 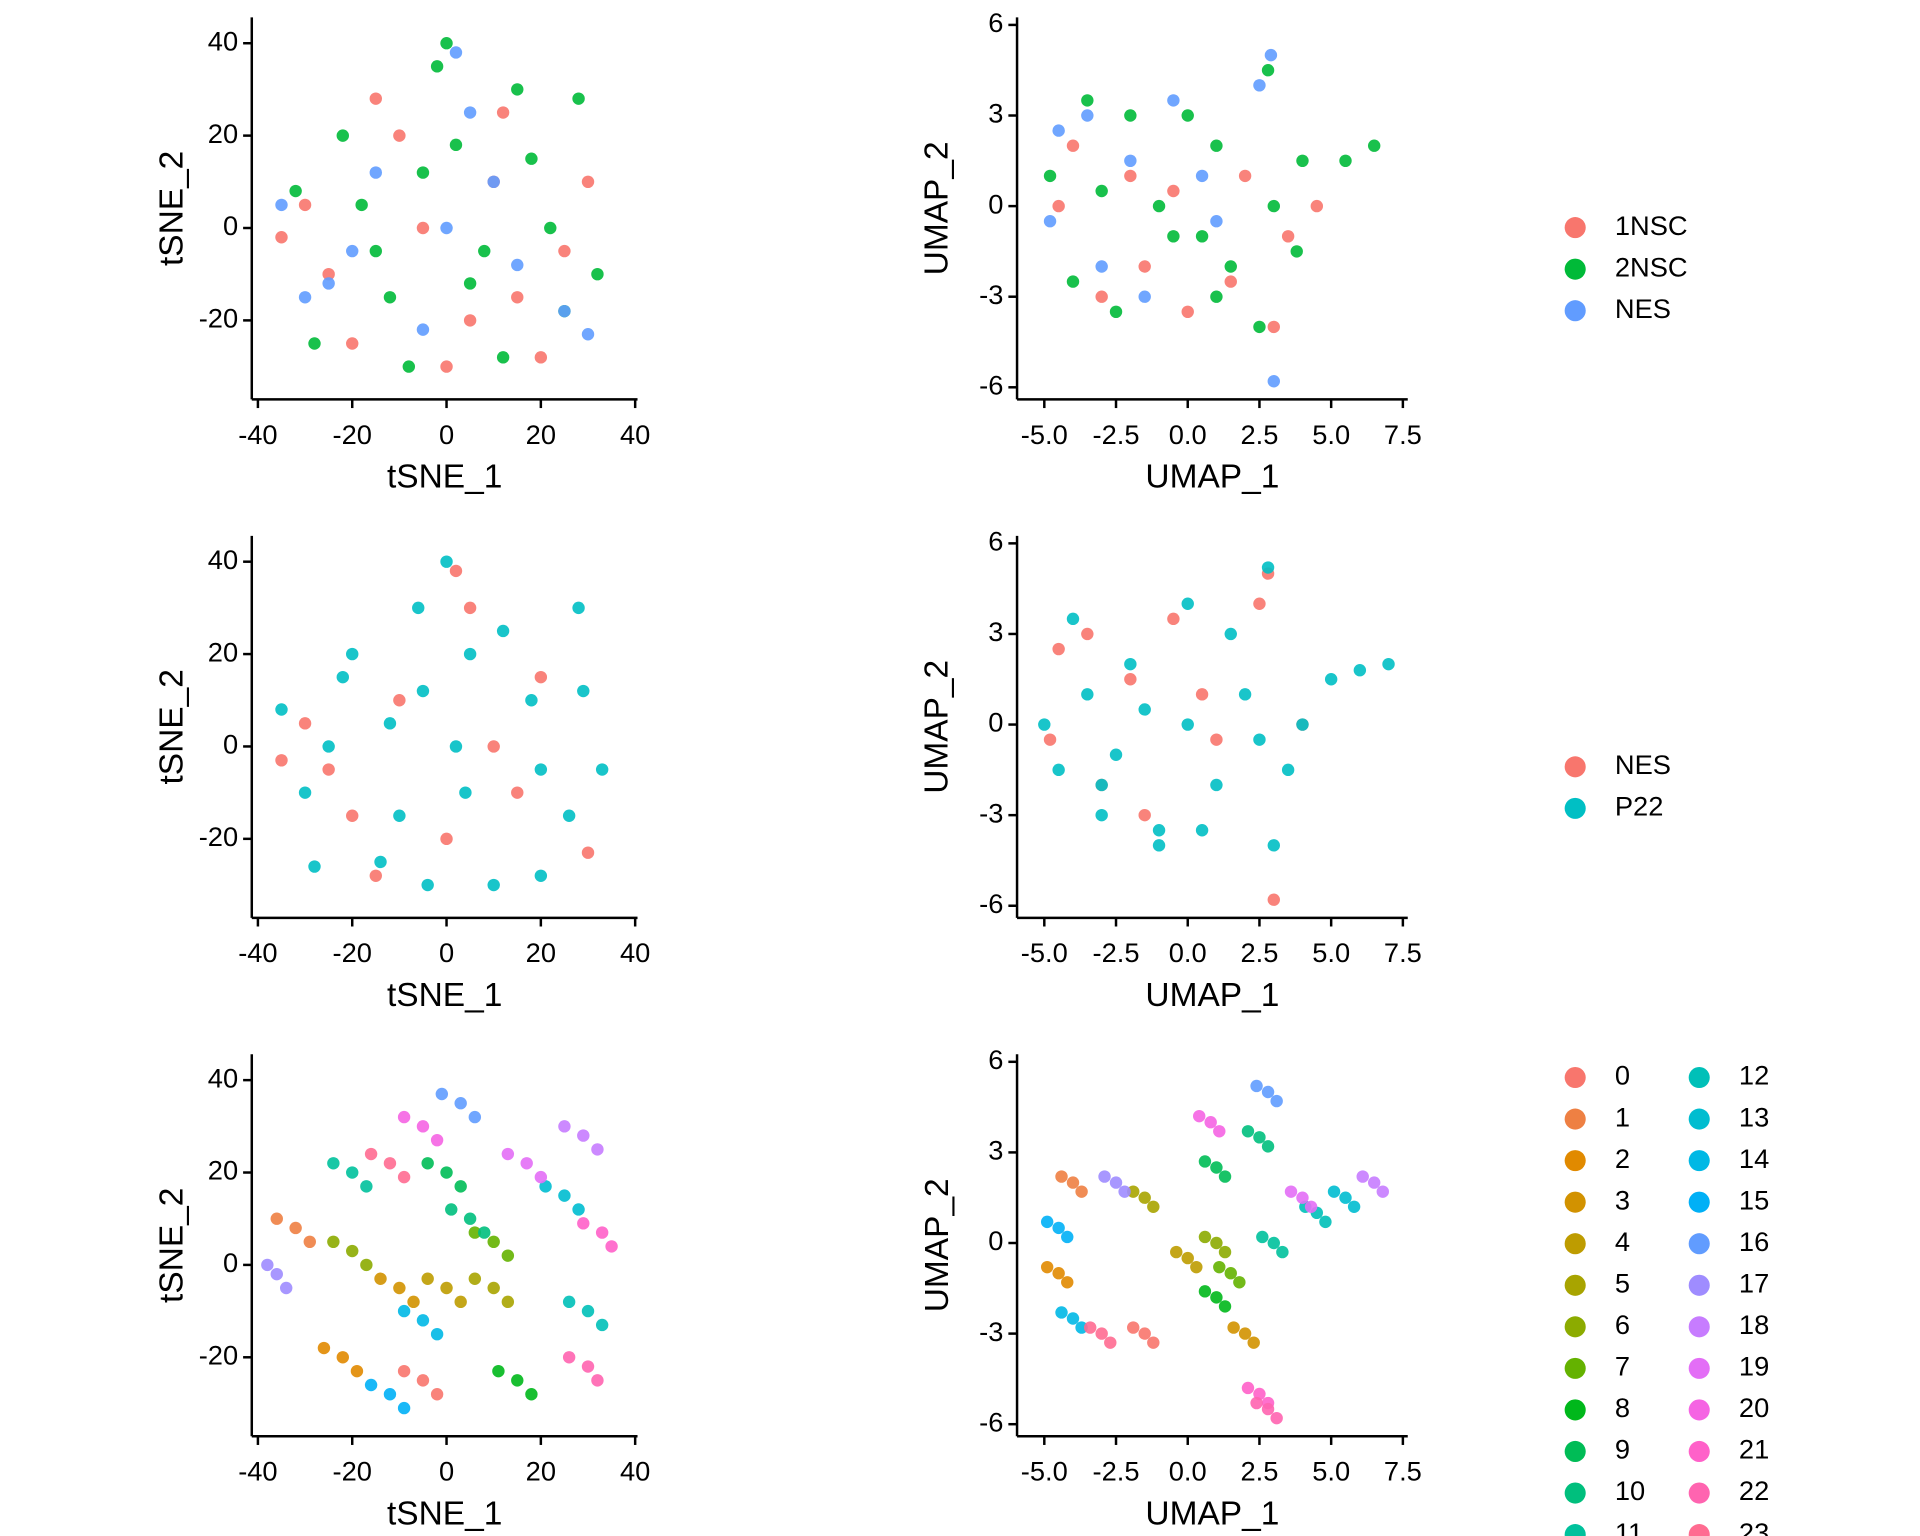 I want to click on y-tick-label: -20, so click(x=218, y=318).